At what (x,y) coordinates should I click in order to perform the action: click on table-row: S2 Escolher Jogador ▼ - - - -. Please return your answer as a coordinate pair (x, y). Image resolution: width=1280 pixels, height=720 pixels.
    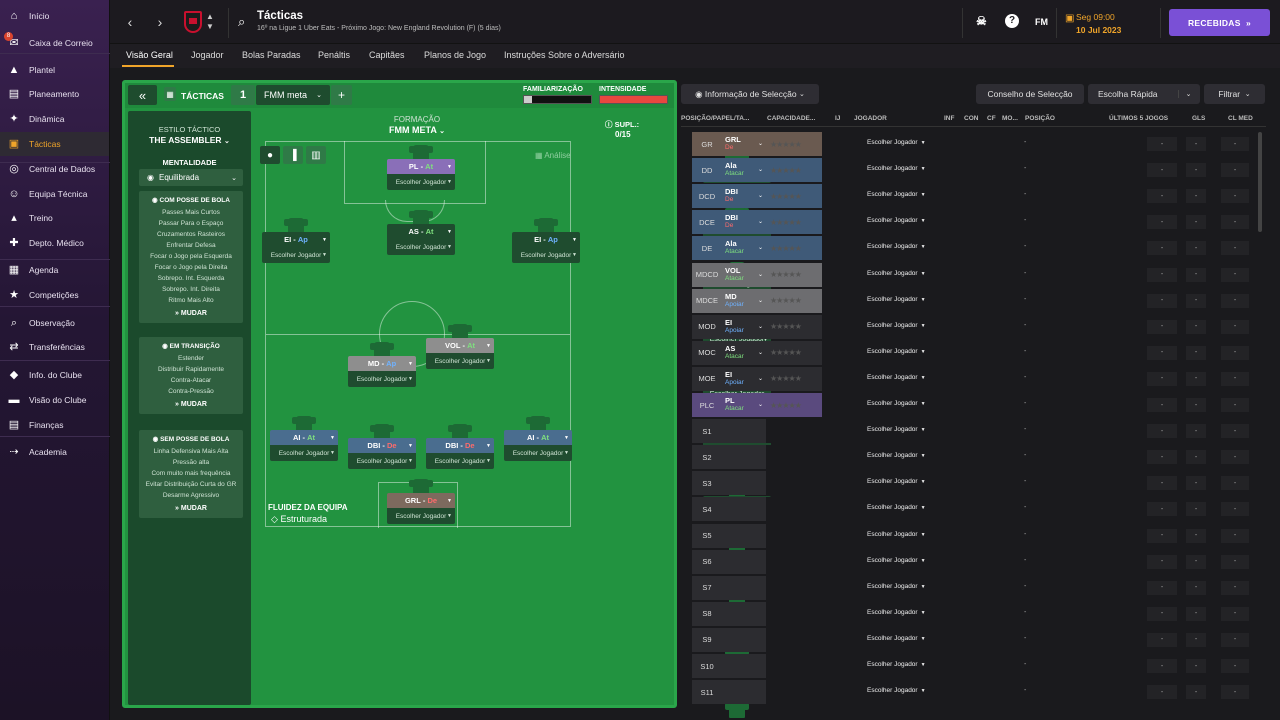
    Looking at the image, I should click on (973, 457).